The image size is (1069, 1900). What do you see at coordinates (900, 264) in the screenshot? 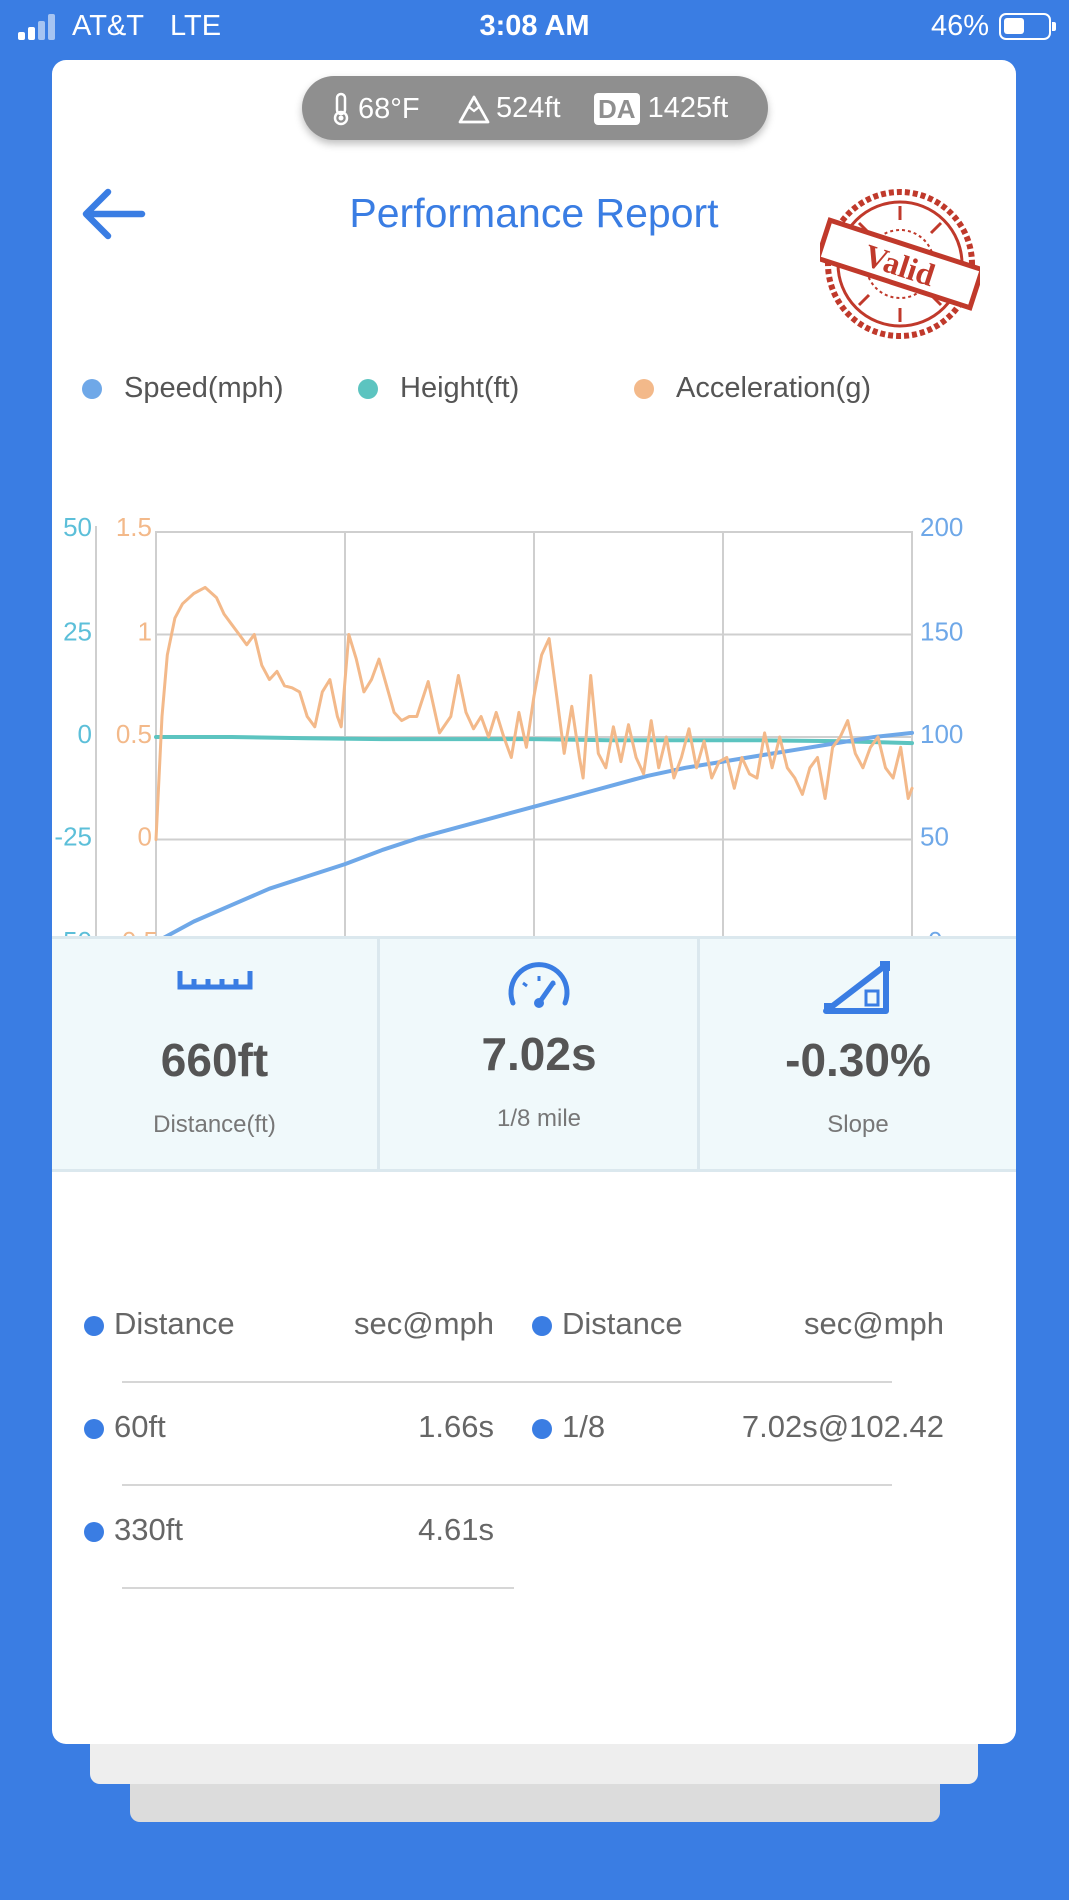
I see `valid-stamp: Valid` at bounding box center [900, 264].